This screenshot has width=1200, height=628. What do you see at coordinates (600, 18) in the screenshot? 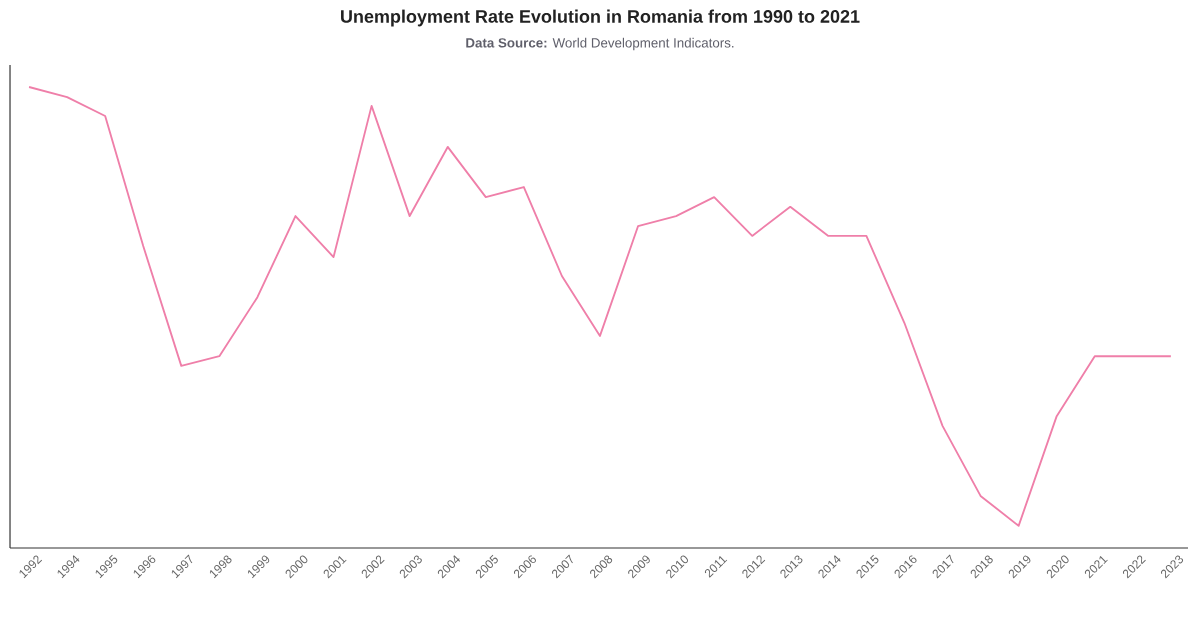
I see `chart-title: Unemployment Rate Evolution in Romania from 1990 to 2021` at bounding box center [600, 18].